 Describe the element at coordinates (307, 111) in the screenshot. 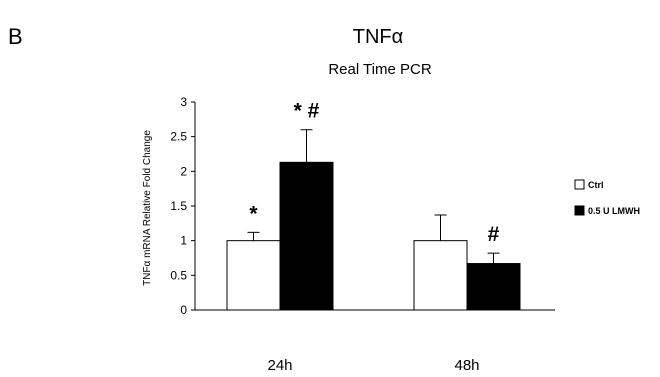

I see `significance-marker: * #` at that location.